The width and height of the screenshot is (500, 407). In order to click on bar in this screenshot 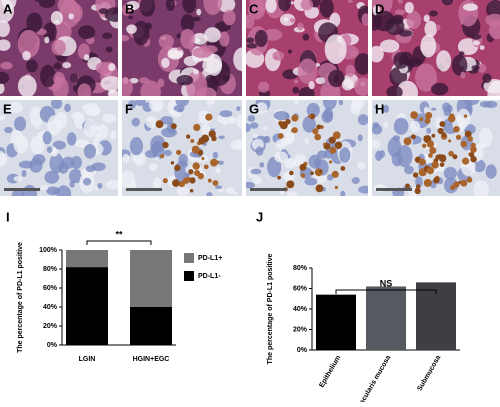, I will do `click(386, 318)`.